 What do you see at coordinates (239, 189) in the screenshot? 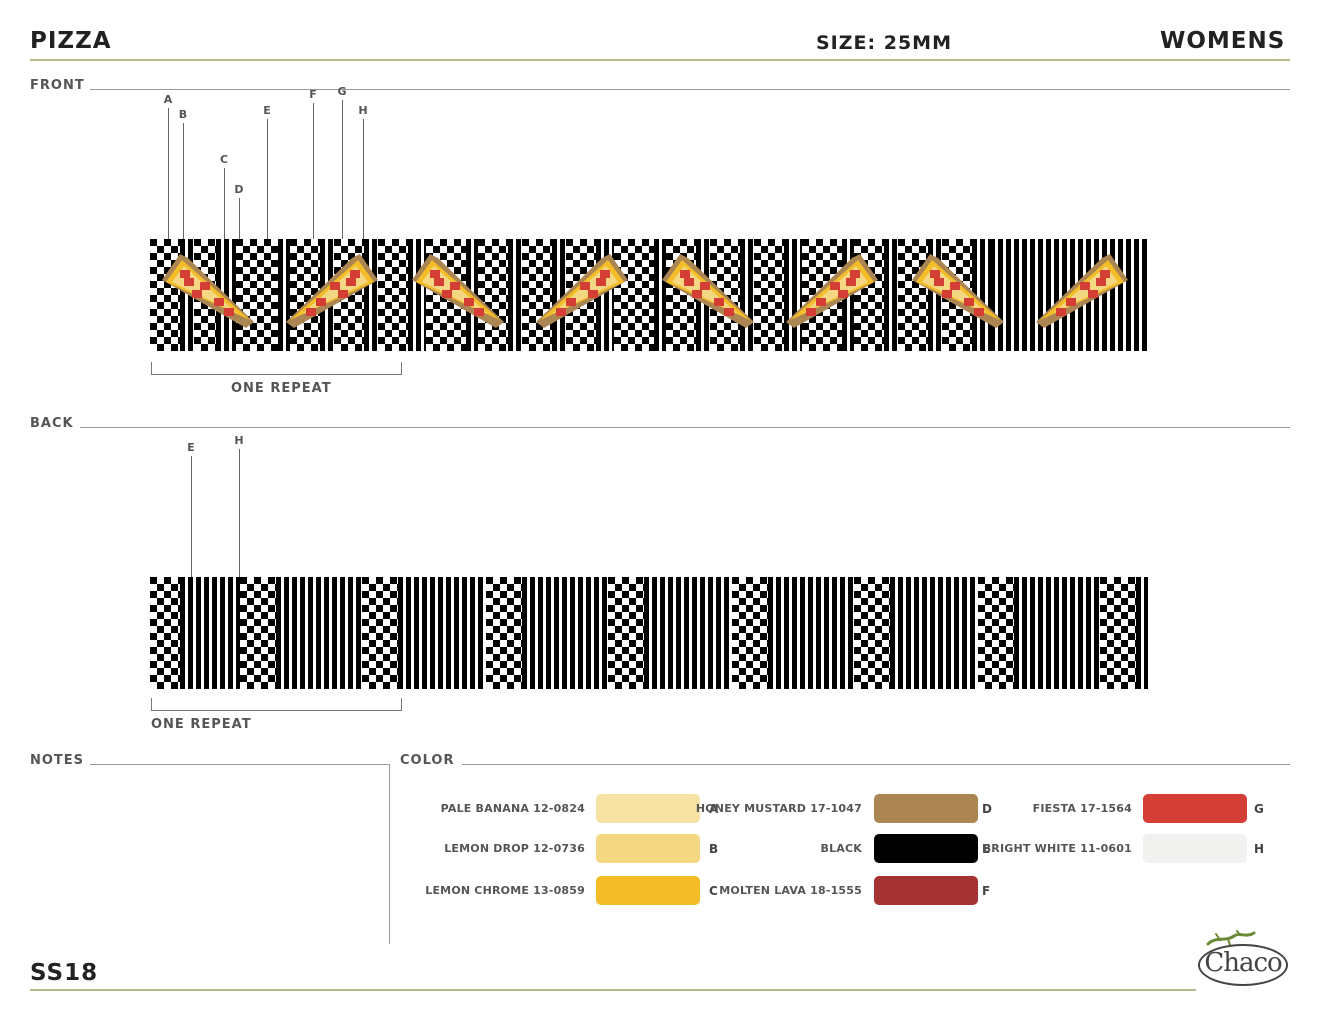
I see `callout-d: D` at bounding box center [239, 189].